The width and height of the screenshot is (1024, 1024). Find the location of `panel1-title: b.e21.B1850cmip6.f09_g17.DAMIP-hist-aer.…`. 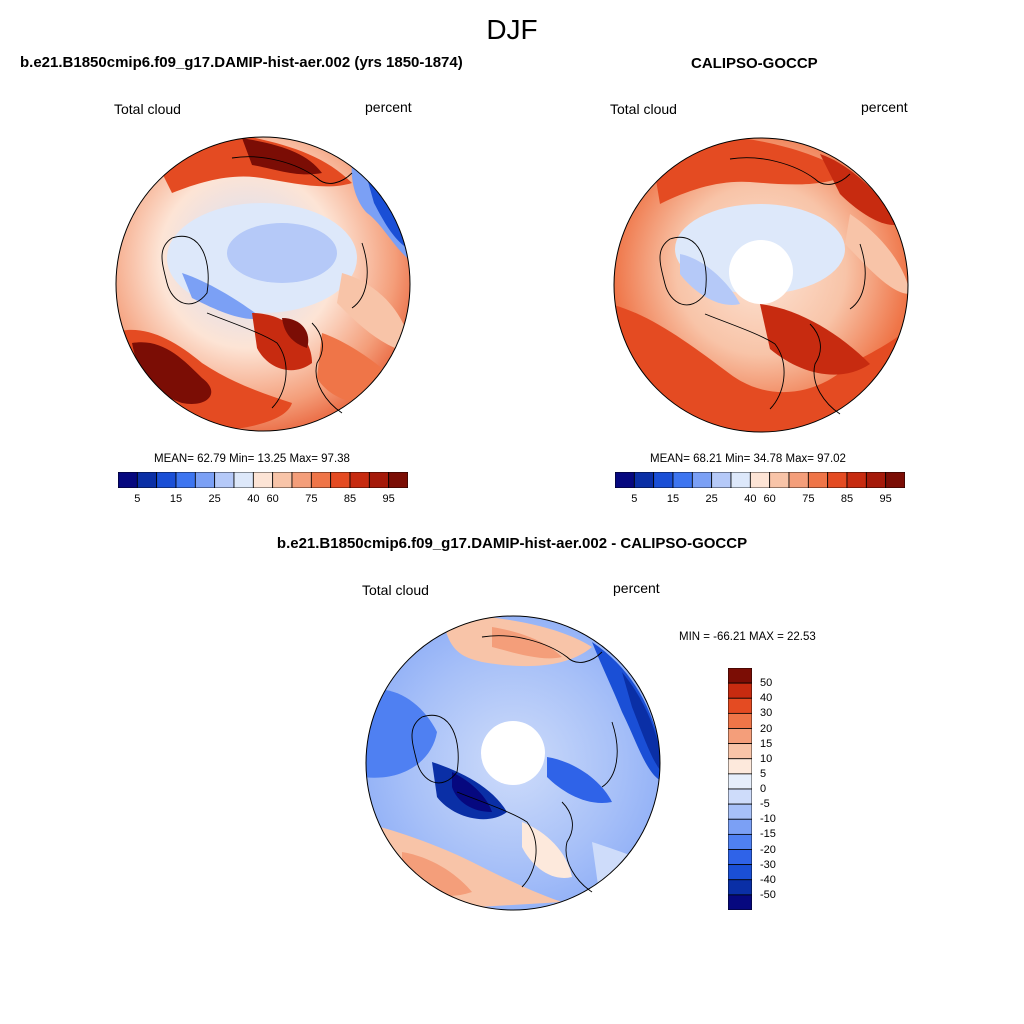

panel1-title: b.e21.B1850cmip6.f09_g17.DAMIP-hist-aer.… is located at coordinates (241, 62).